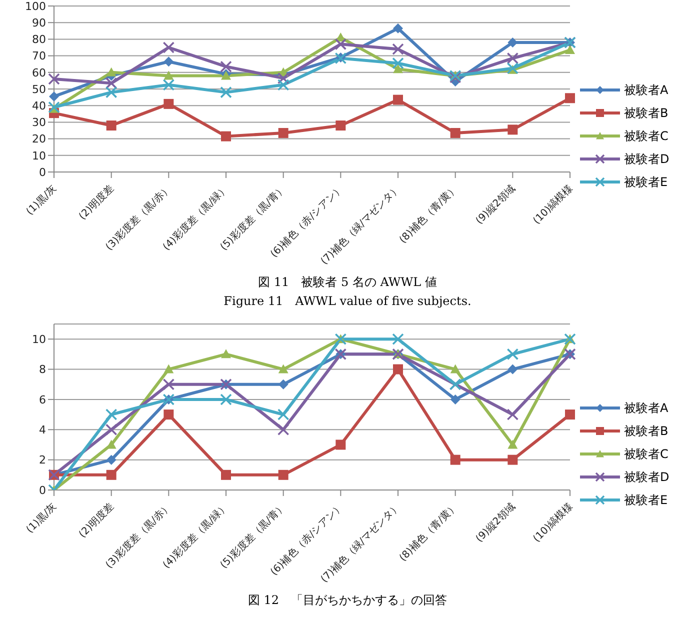 The width and height of the screenshot is (695, 643). I want to click on y-tick-label: 70, so click(39, 56).